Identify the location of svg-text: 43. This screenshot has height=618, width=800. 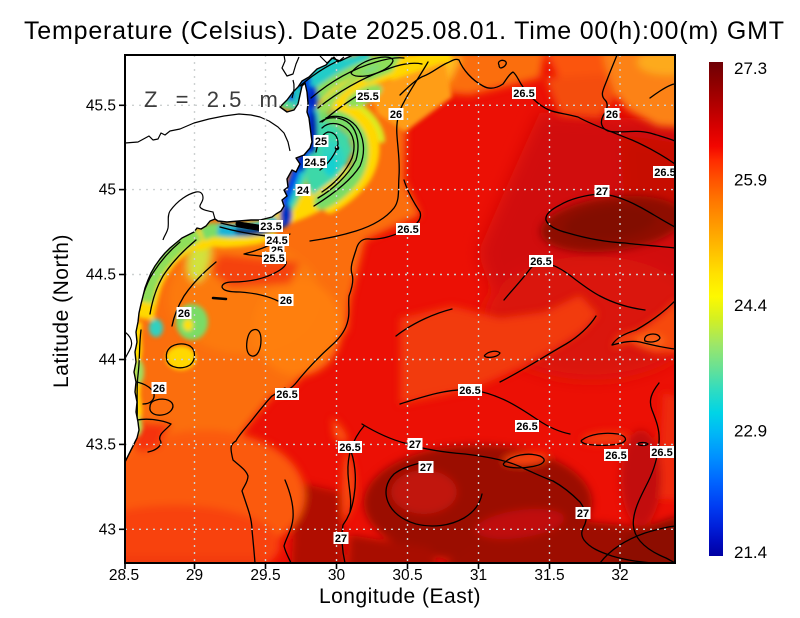
(107, 529).